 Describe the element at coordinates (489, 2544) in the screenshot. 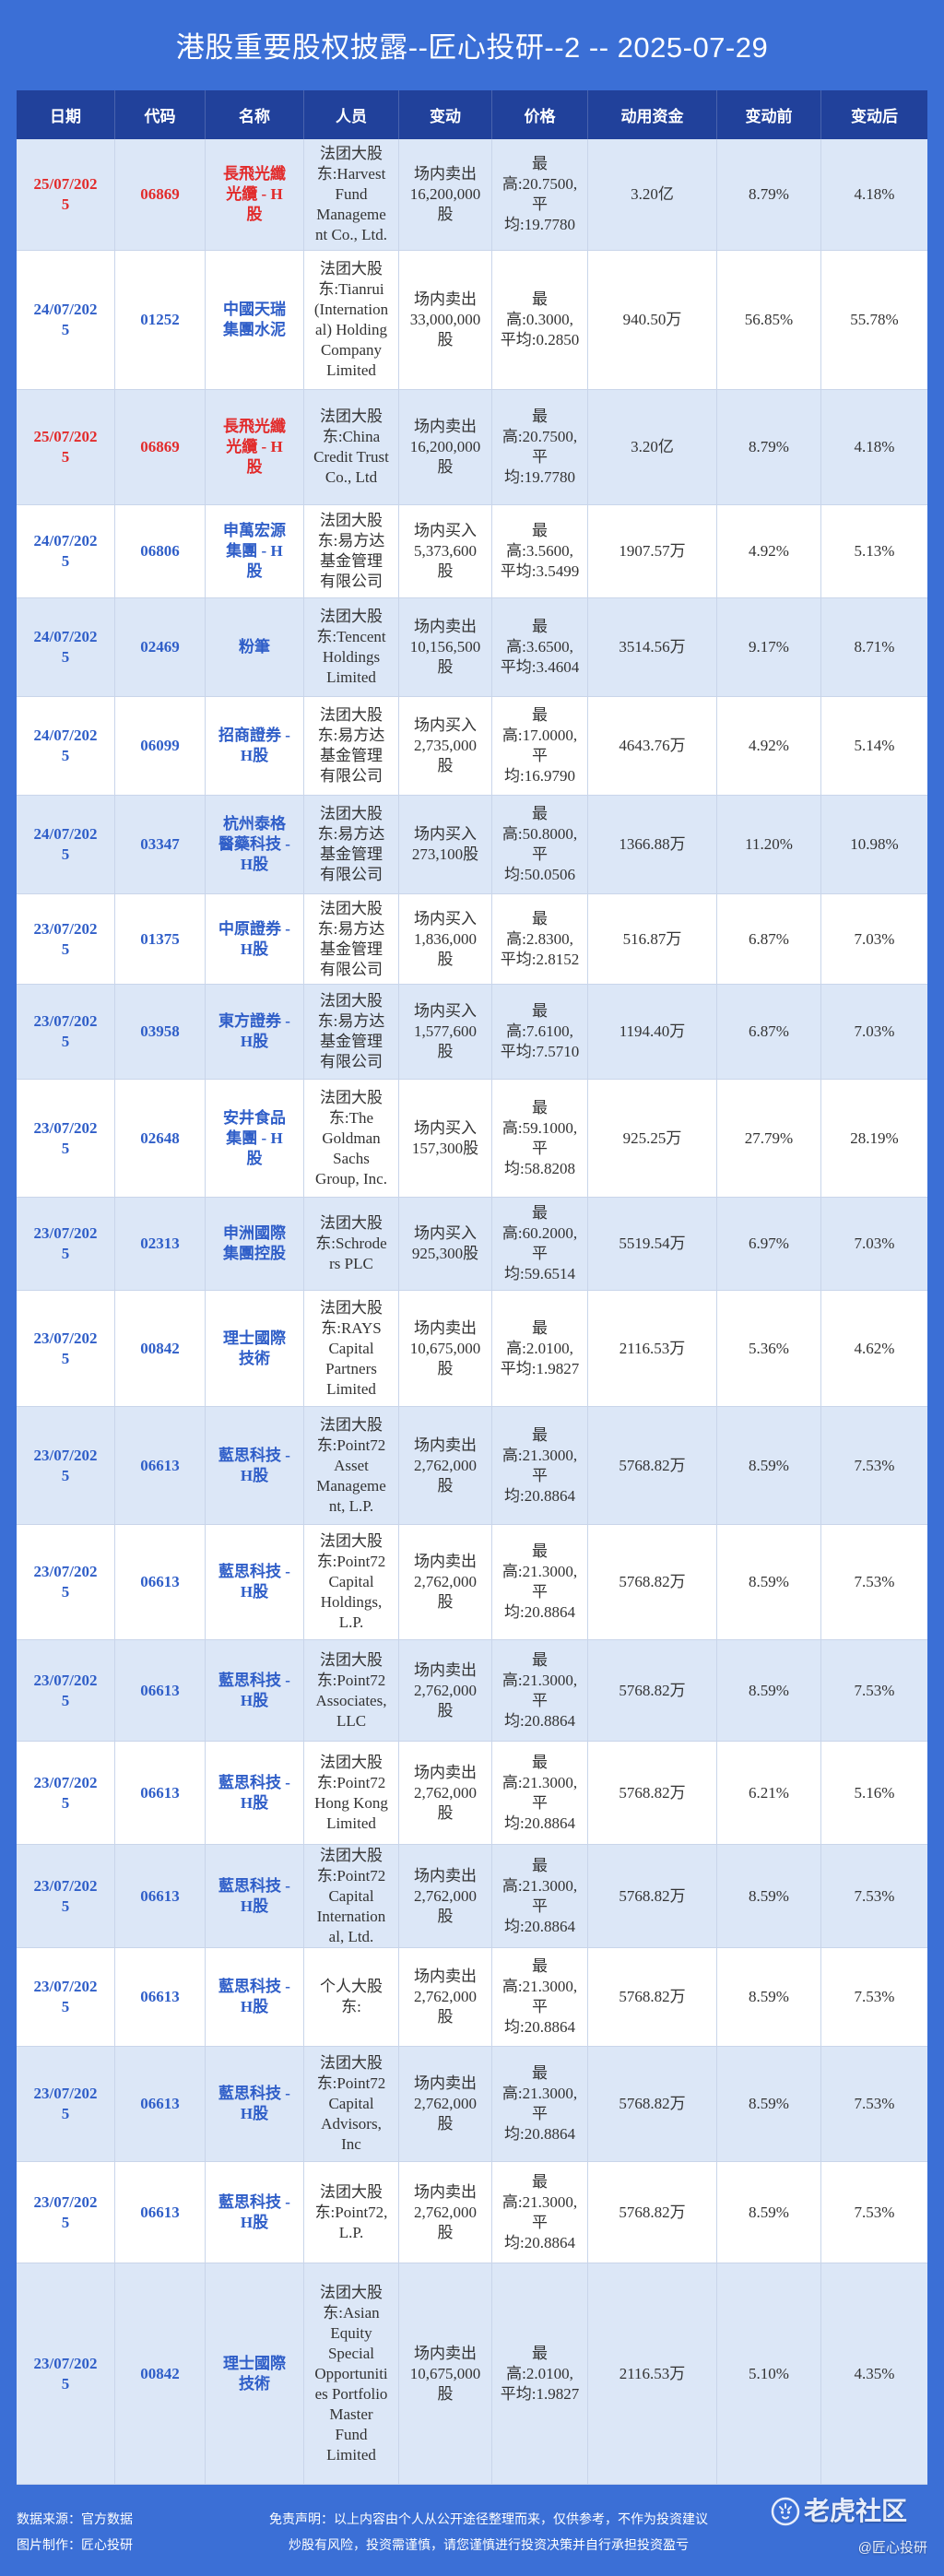

I see `risk-warning-text: 炒股有风险，投资需谨慎，请您谨慎进行投资决策并自行承担投资盈亏` at that location.